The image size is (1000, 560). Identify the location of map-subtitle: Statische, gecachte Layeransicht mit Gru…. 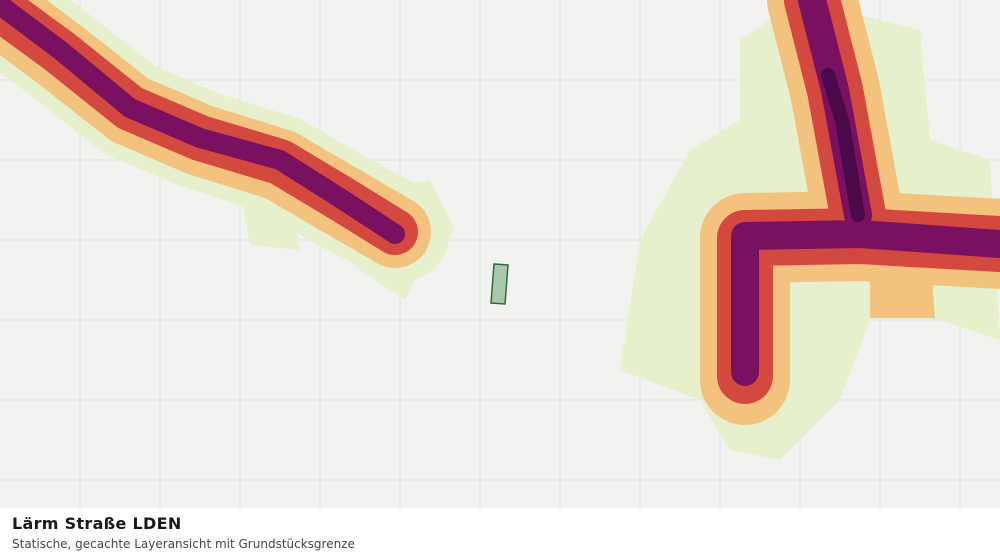
(183, 544).